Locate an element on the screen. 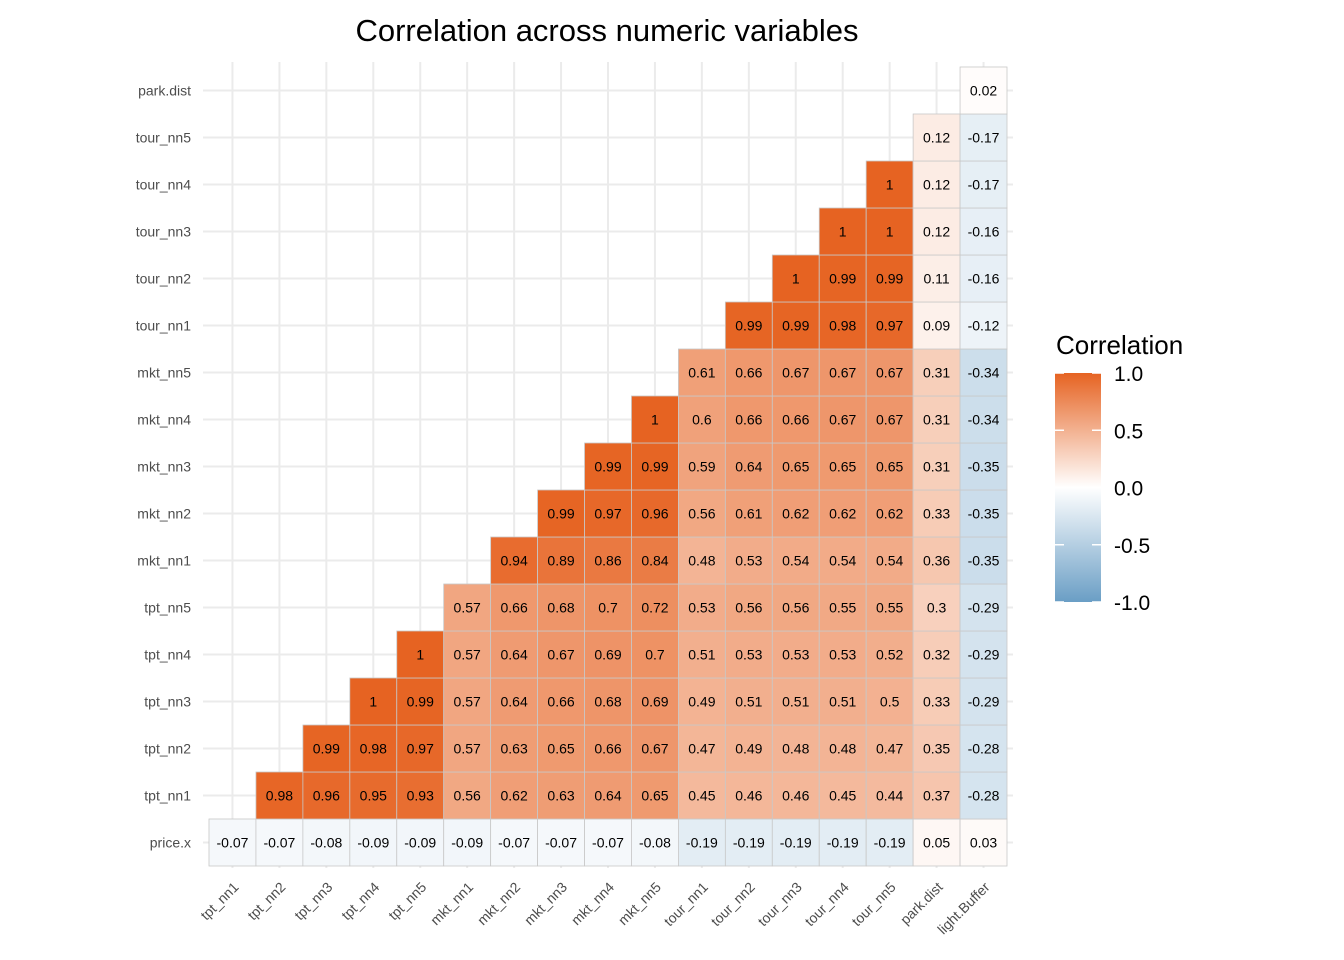  cell-value-label: 0.31 is located at coordinates (936, 373).